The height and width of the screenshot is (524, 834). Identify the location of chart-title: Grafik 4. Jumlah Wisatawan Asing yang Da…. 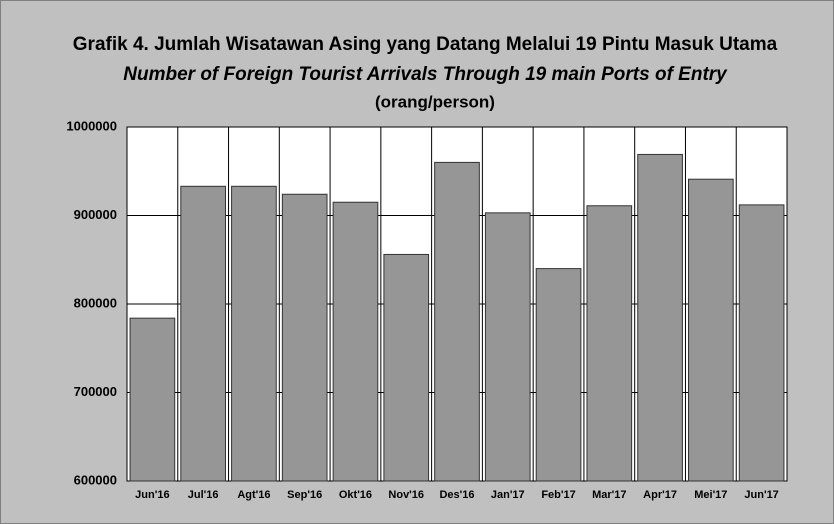
(425, 44).